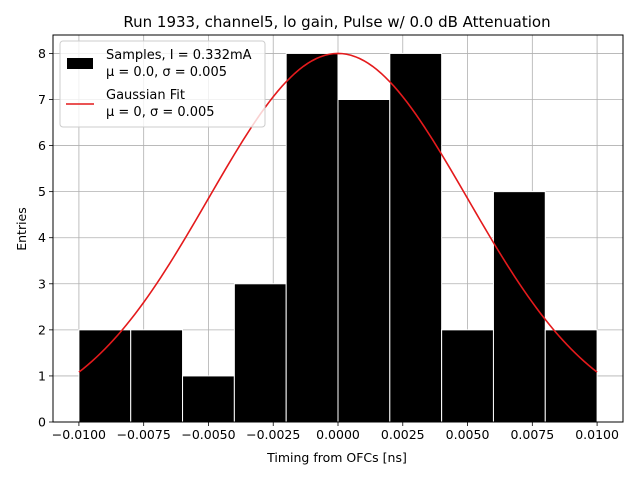  What do you see at coordinates (468, 434) in the screenshot?
I see `x-tick-label: 0.0050` at bounding box center [468, 434].